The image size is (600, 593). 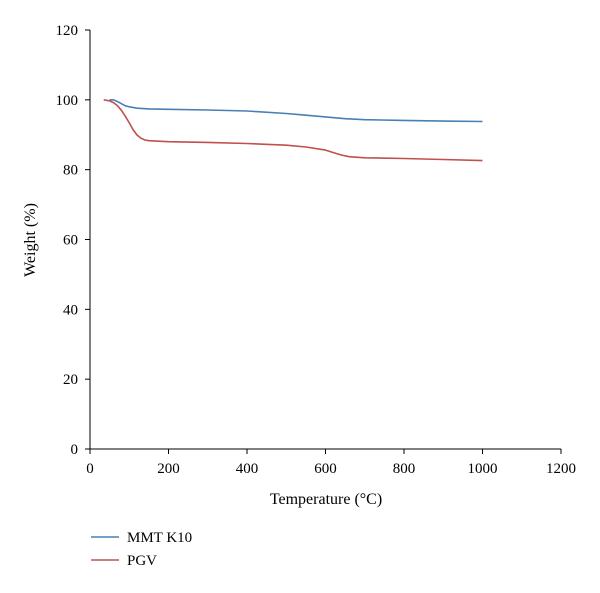 What do you see at coordinates (141, 549) in the screenshot?
I see `legend: MMT K10 PGV` at bounding box center [141, 549].